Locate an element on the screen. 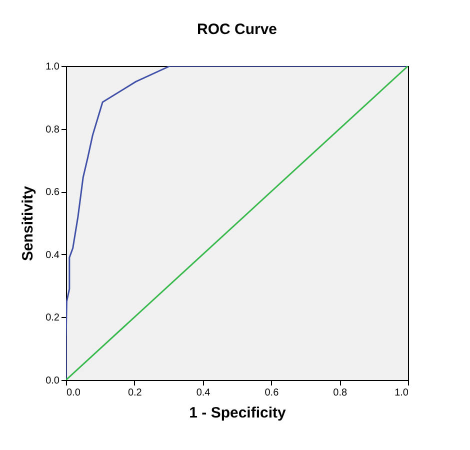 The height and width of the screenshot is (450, 470). y-tick-label: 0.2 is located at coordinates (53, 318).